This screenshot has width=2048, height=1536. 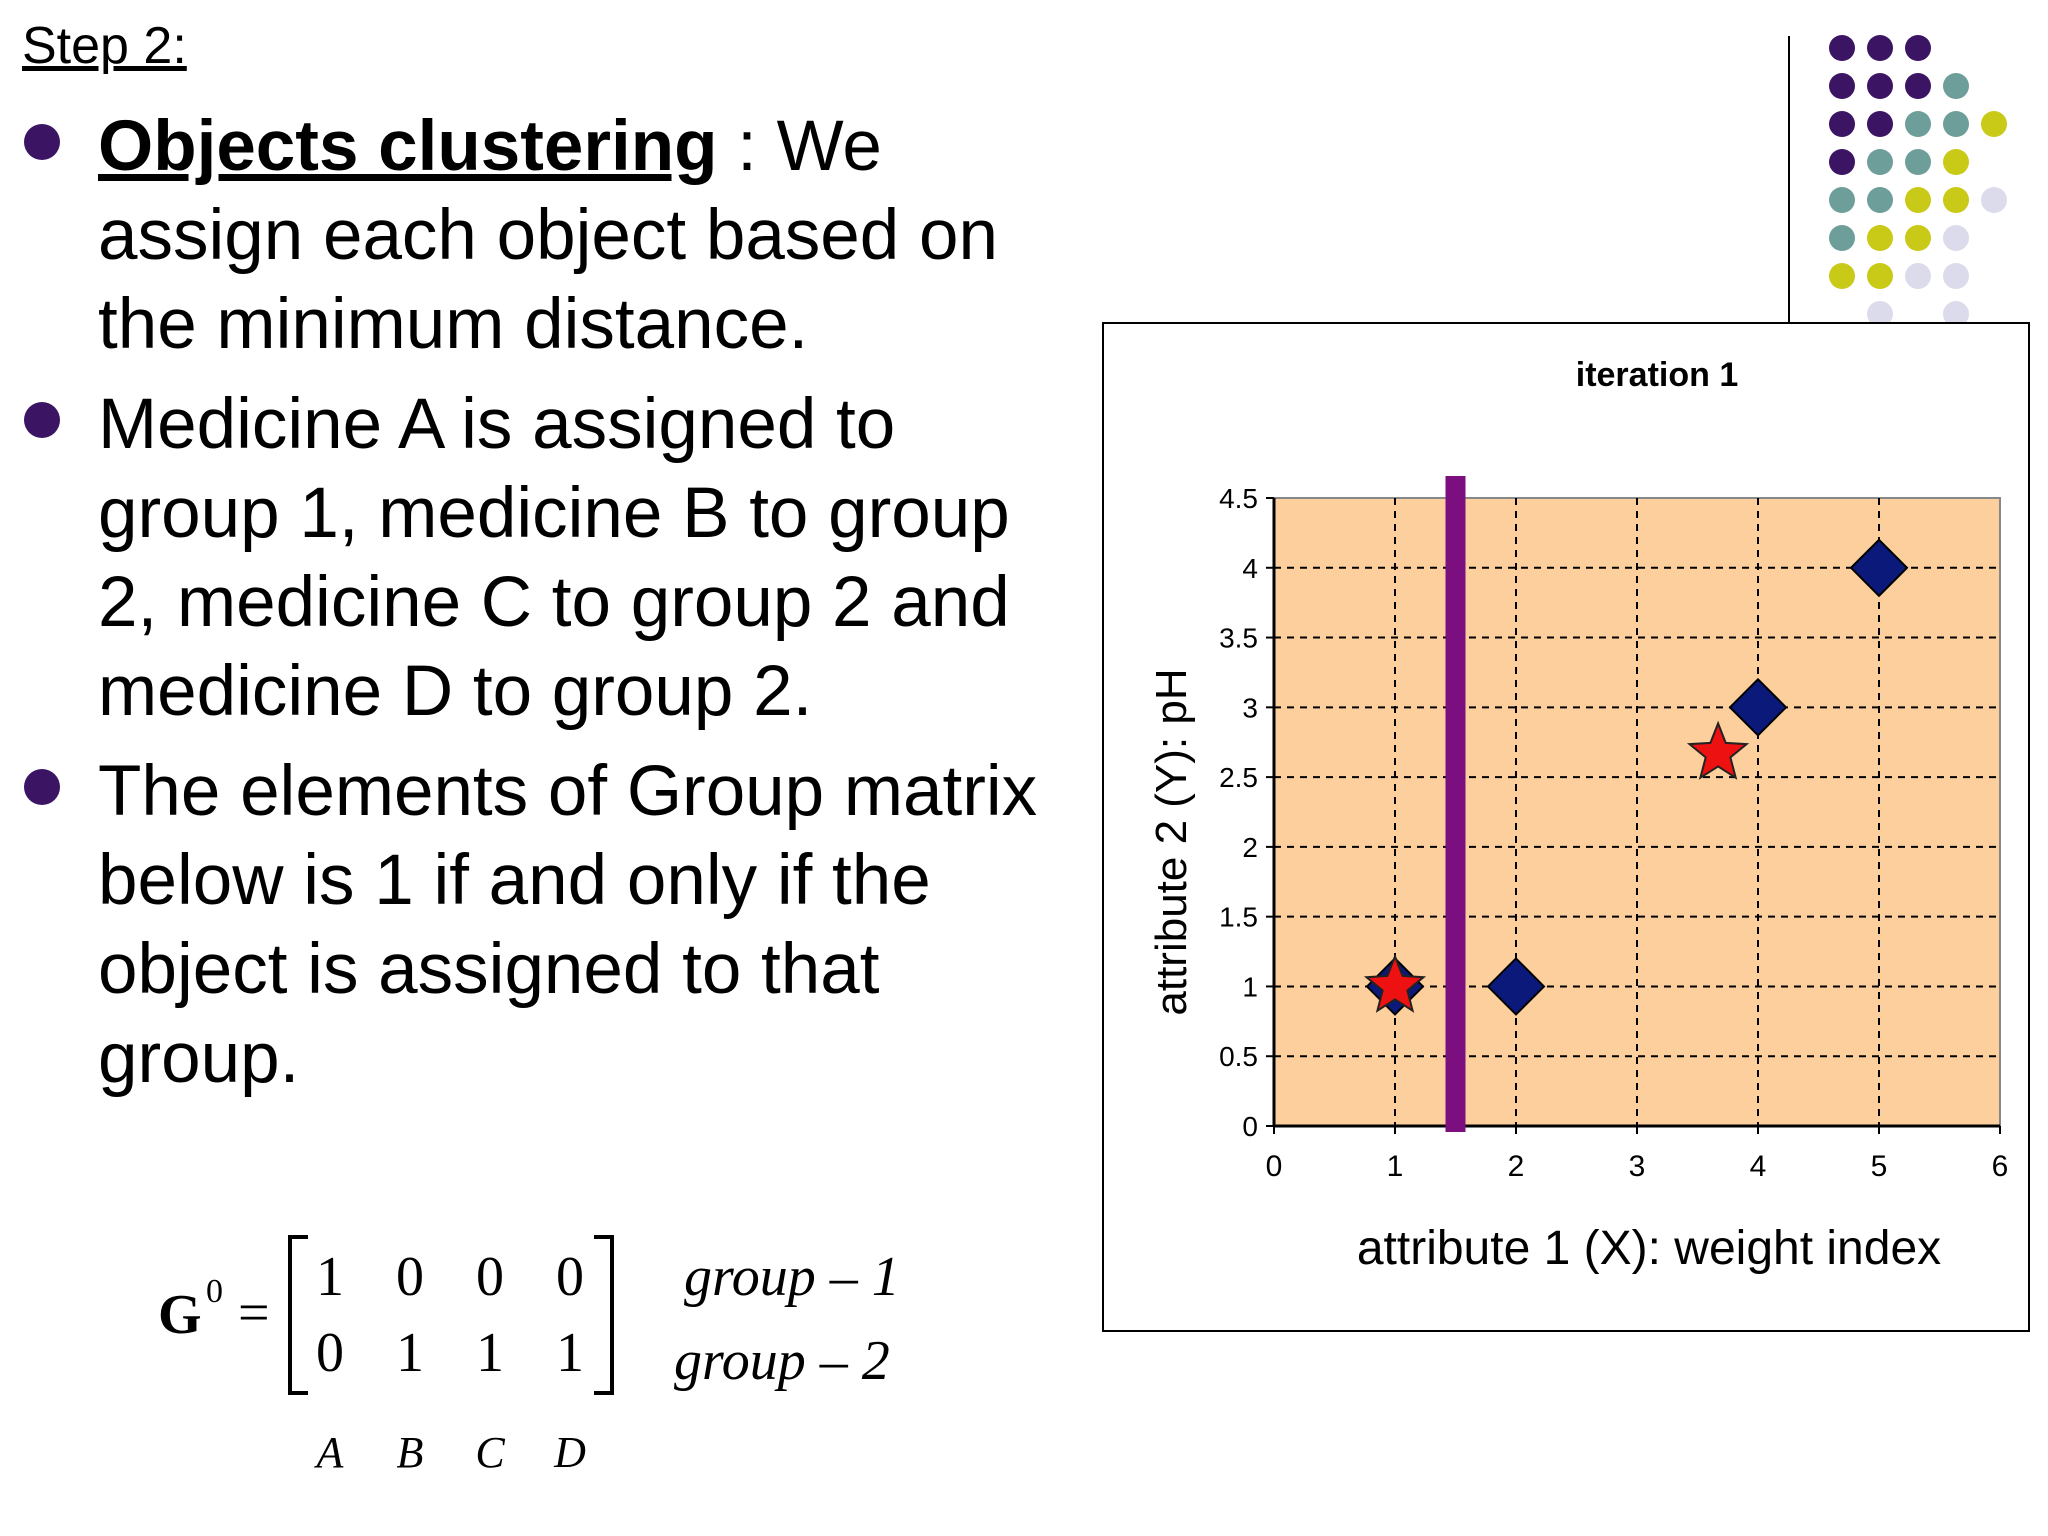 What do you see at coordinates (1395, 1166) in the screenshot?
I see `x-tick-label: 1` at bounding box center [1395, 1166].